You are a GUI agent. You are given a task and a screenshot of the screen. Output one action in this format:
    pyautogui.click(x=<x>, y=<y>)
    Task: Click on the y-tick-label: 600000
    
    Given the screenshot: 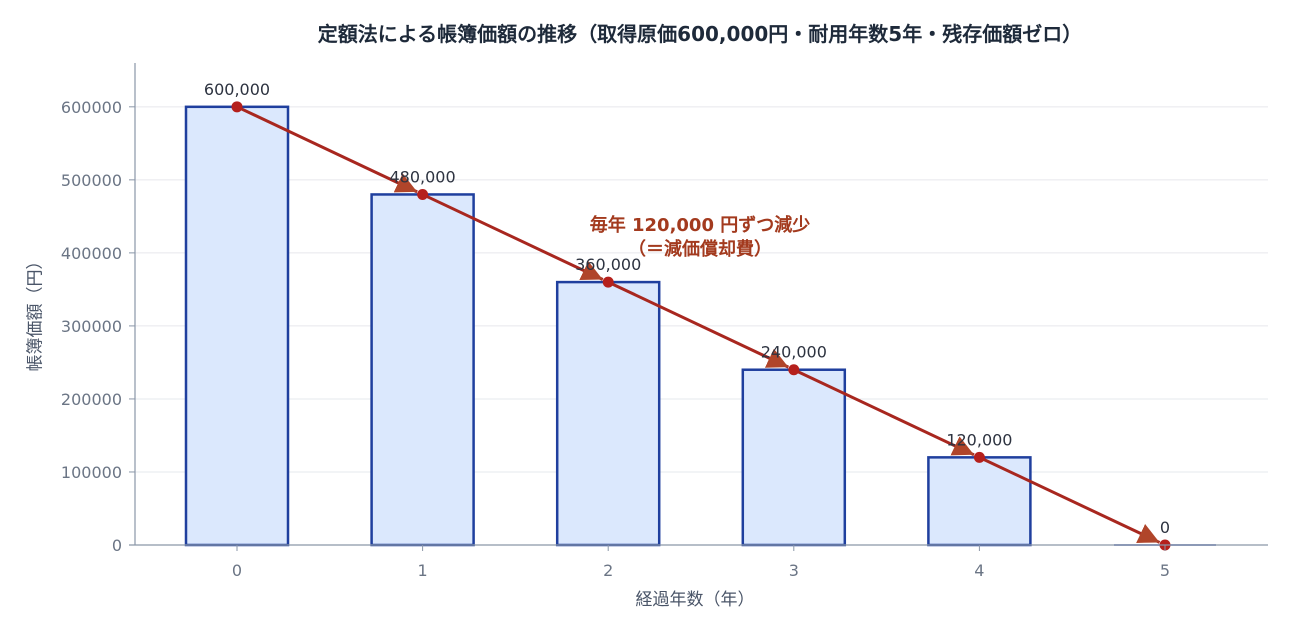 What is the action you would take?
    pyautogui.click(x=91, y=107)
    